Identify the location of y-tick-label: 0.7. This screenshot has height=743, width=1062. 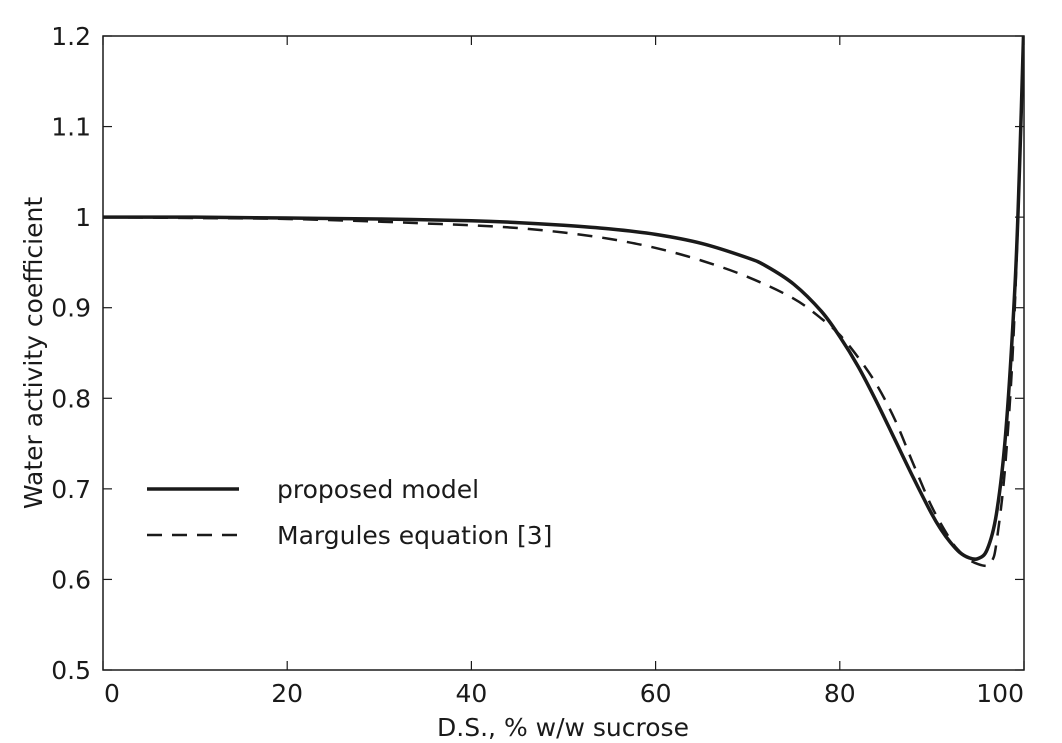
(71, 489).